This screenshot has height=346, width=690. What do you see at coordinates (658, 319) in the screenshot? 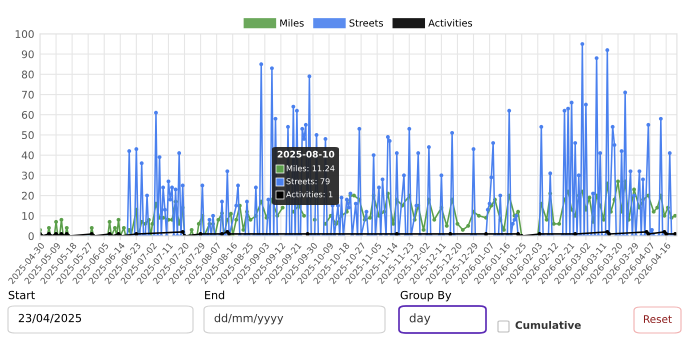
I see `text: Reset` at bounding box center [658, 319].